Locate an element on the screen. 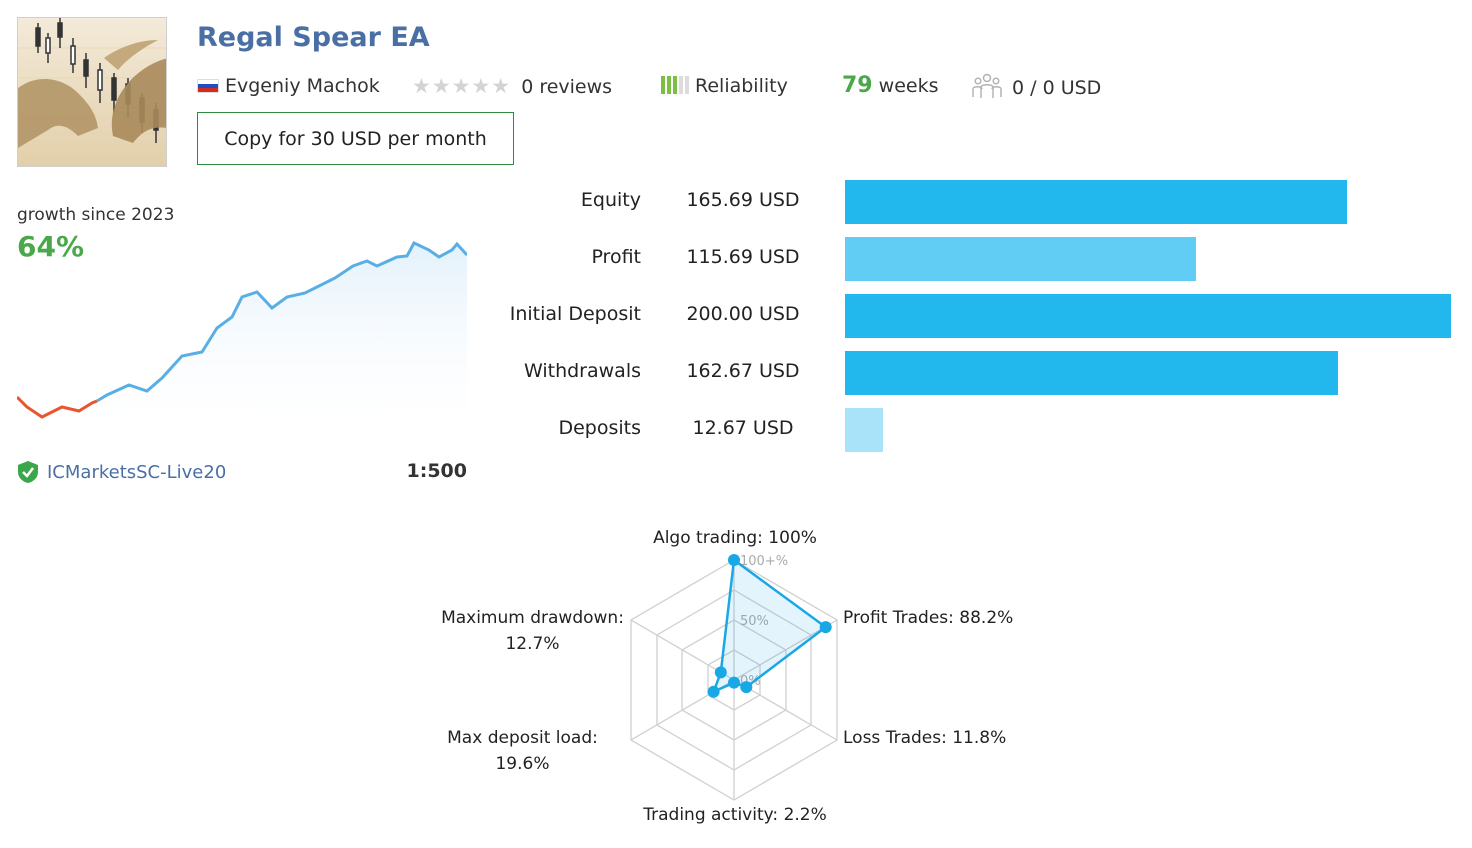 This screenshot has height=848, width=1472. weeks-block: 79 weeks is located at coordinates (890, 86).